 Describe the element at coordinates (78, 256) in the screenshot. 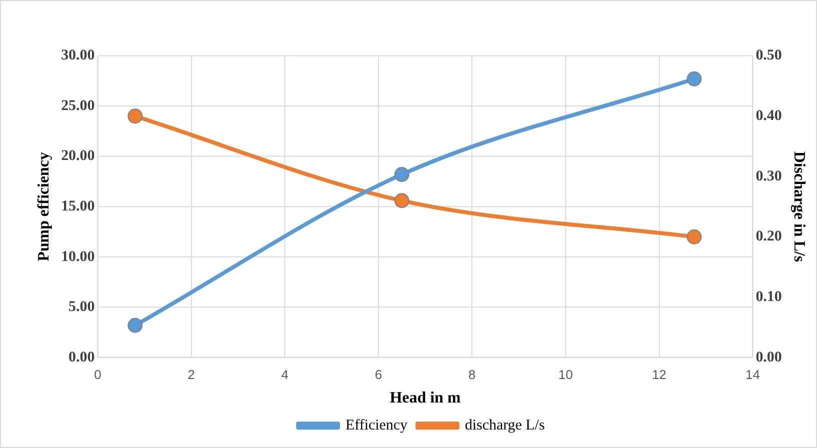

I see `y-tick-label: 10.00` at that location.